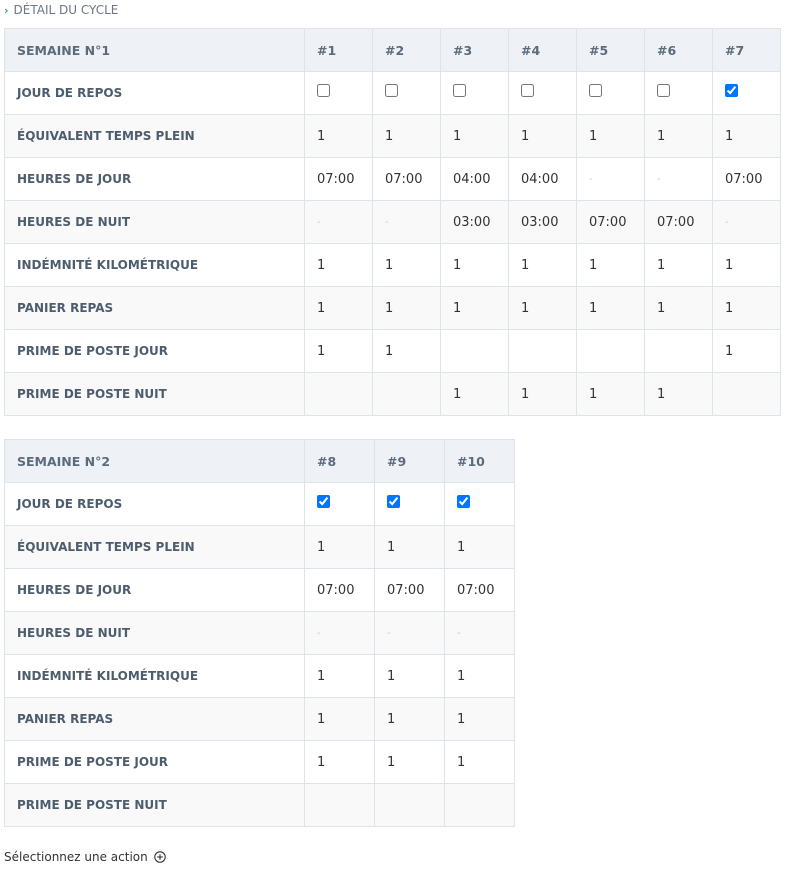 This screenshot has width=786, height=876. What do you see at coordinates (259, 676) in the screenshot?
I see `data-row: INDÉMNITÉ KILOMÉTRIQUE 1 1 1` at bounding box center [259, 676].